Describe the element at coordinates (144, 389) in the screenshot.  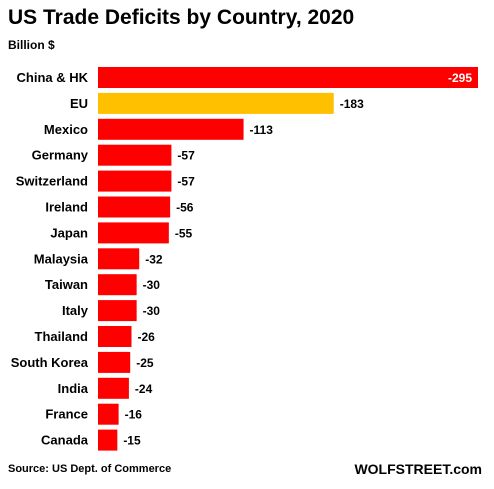
I see `value-label: -24` at that location.